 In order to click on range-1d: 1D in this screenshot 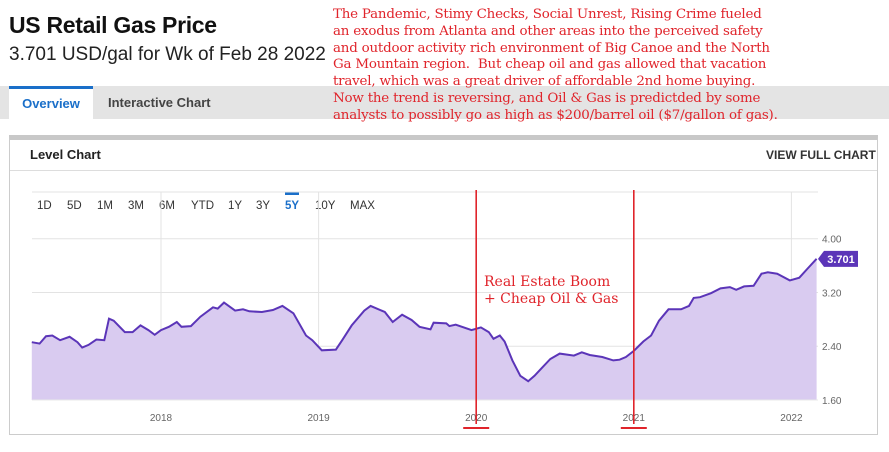, I will do `click(44, 206)`.